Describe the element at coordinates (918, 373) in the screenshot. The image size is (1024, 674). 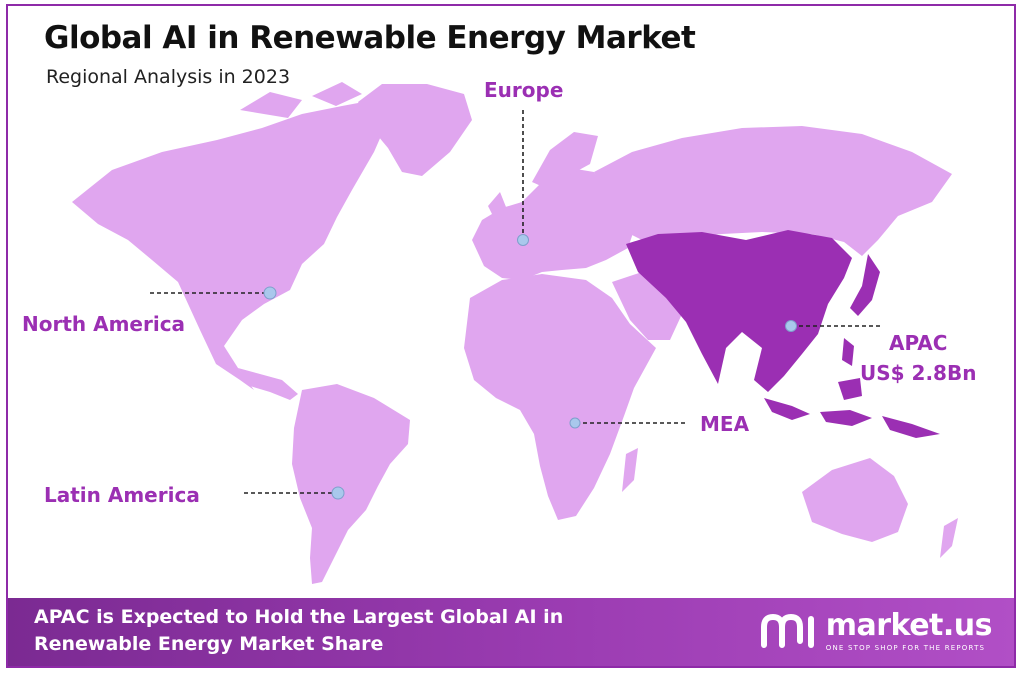
I see `apac-value: US$ 2.8Bn` at that location.